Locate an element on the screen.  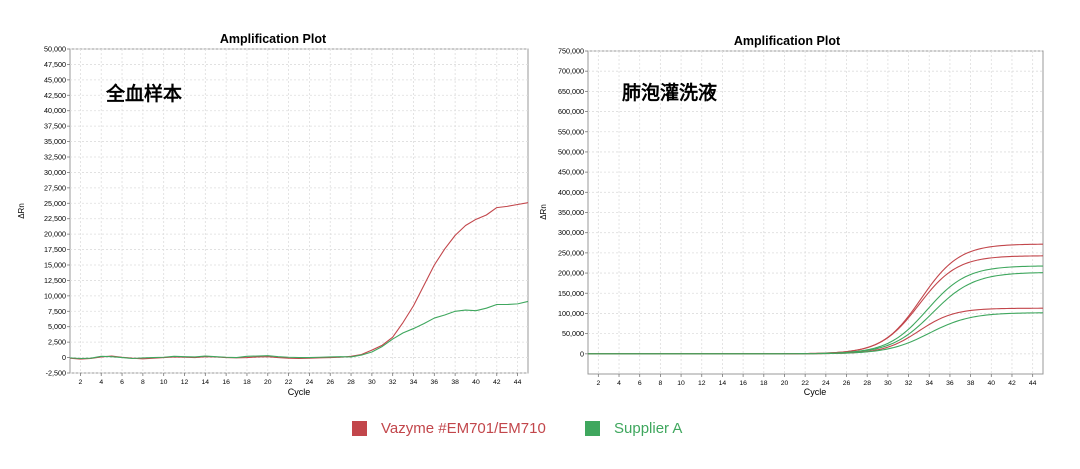
y-tick-label: 45,000 is located at coordinates (55, 79).